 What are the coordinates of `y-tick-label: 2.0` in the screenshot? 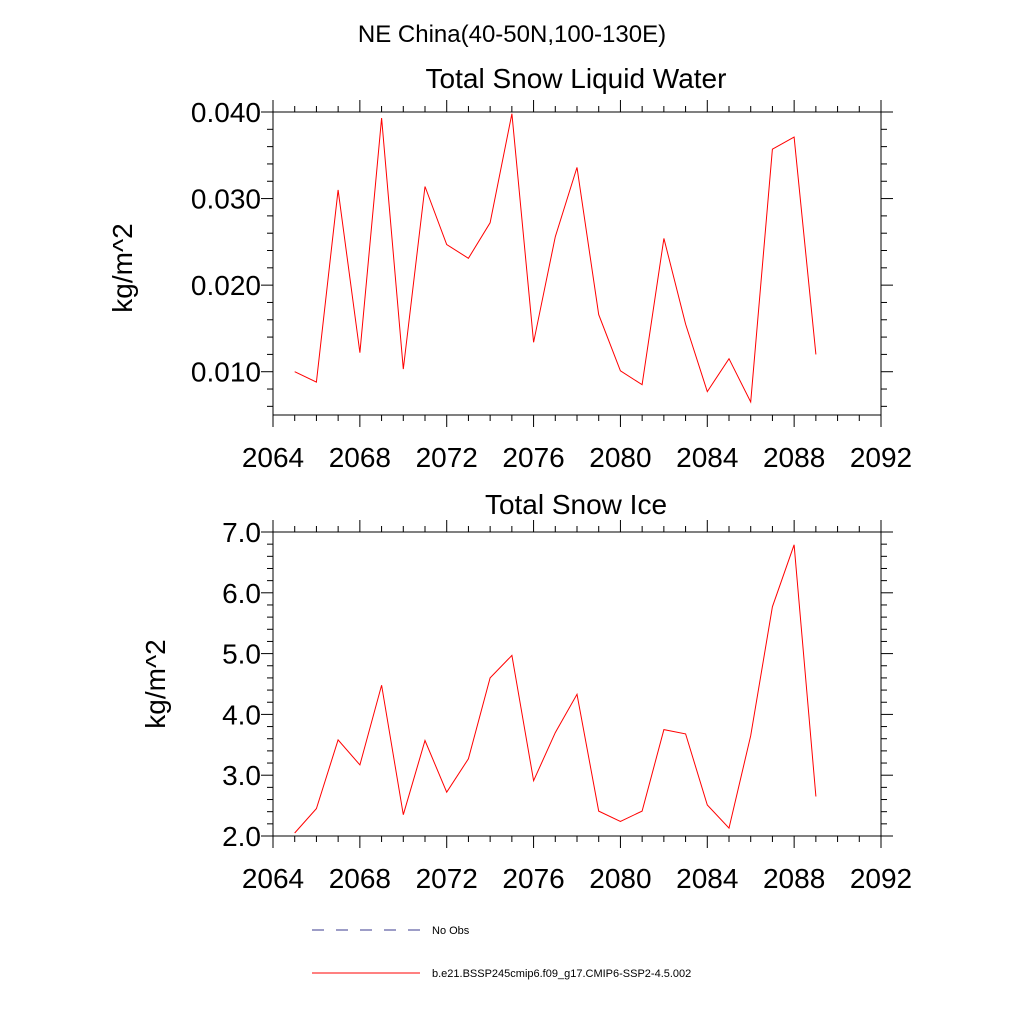 It's located at (241, 836).